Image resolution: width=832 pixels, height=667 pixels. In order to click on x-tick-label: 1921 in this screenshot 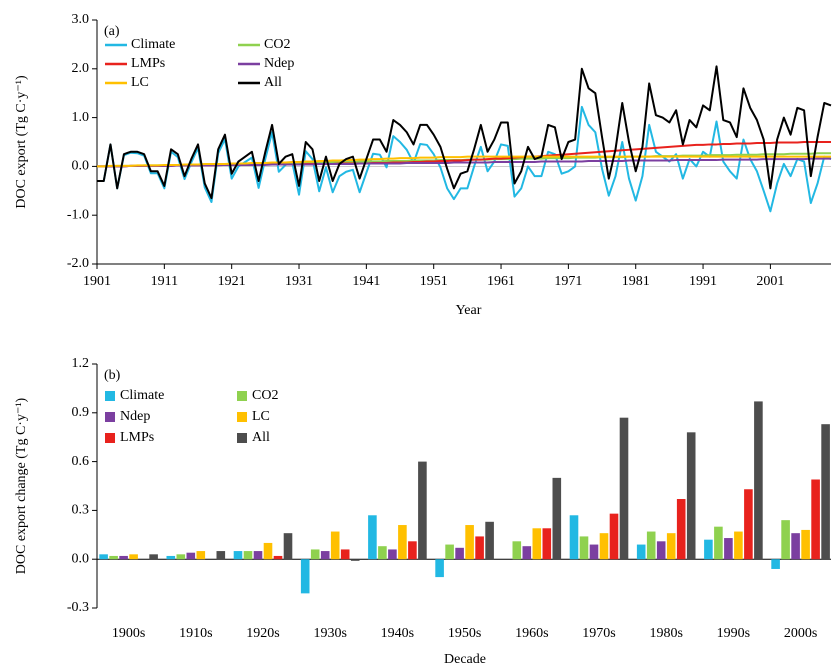, I will do `click(232, 281)`.